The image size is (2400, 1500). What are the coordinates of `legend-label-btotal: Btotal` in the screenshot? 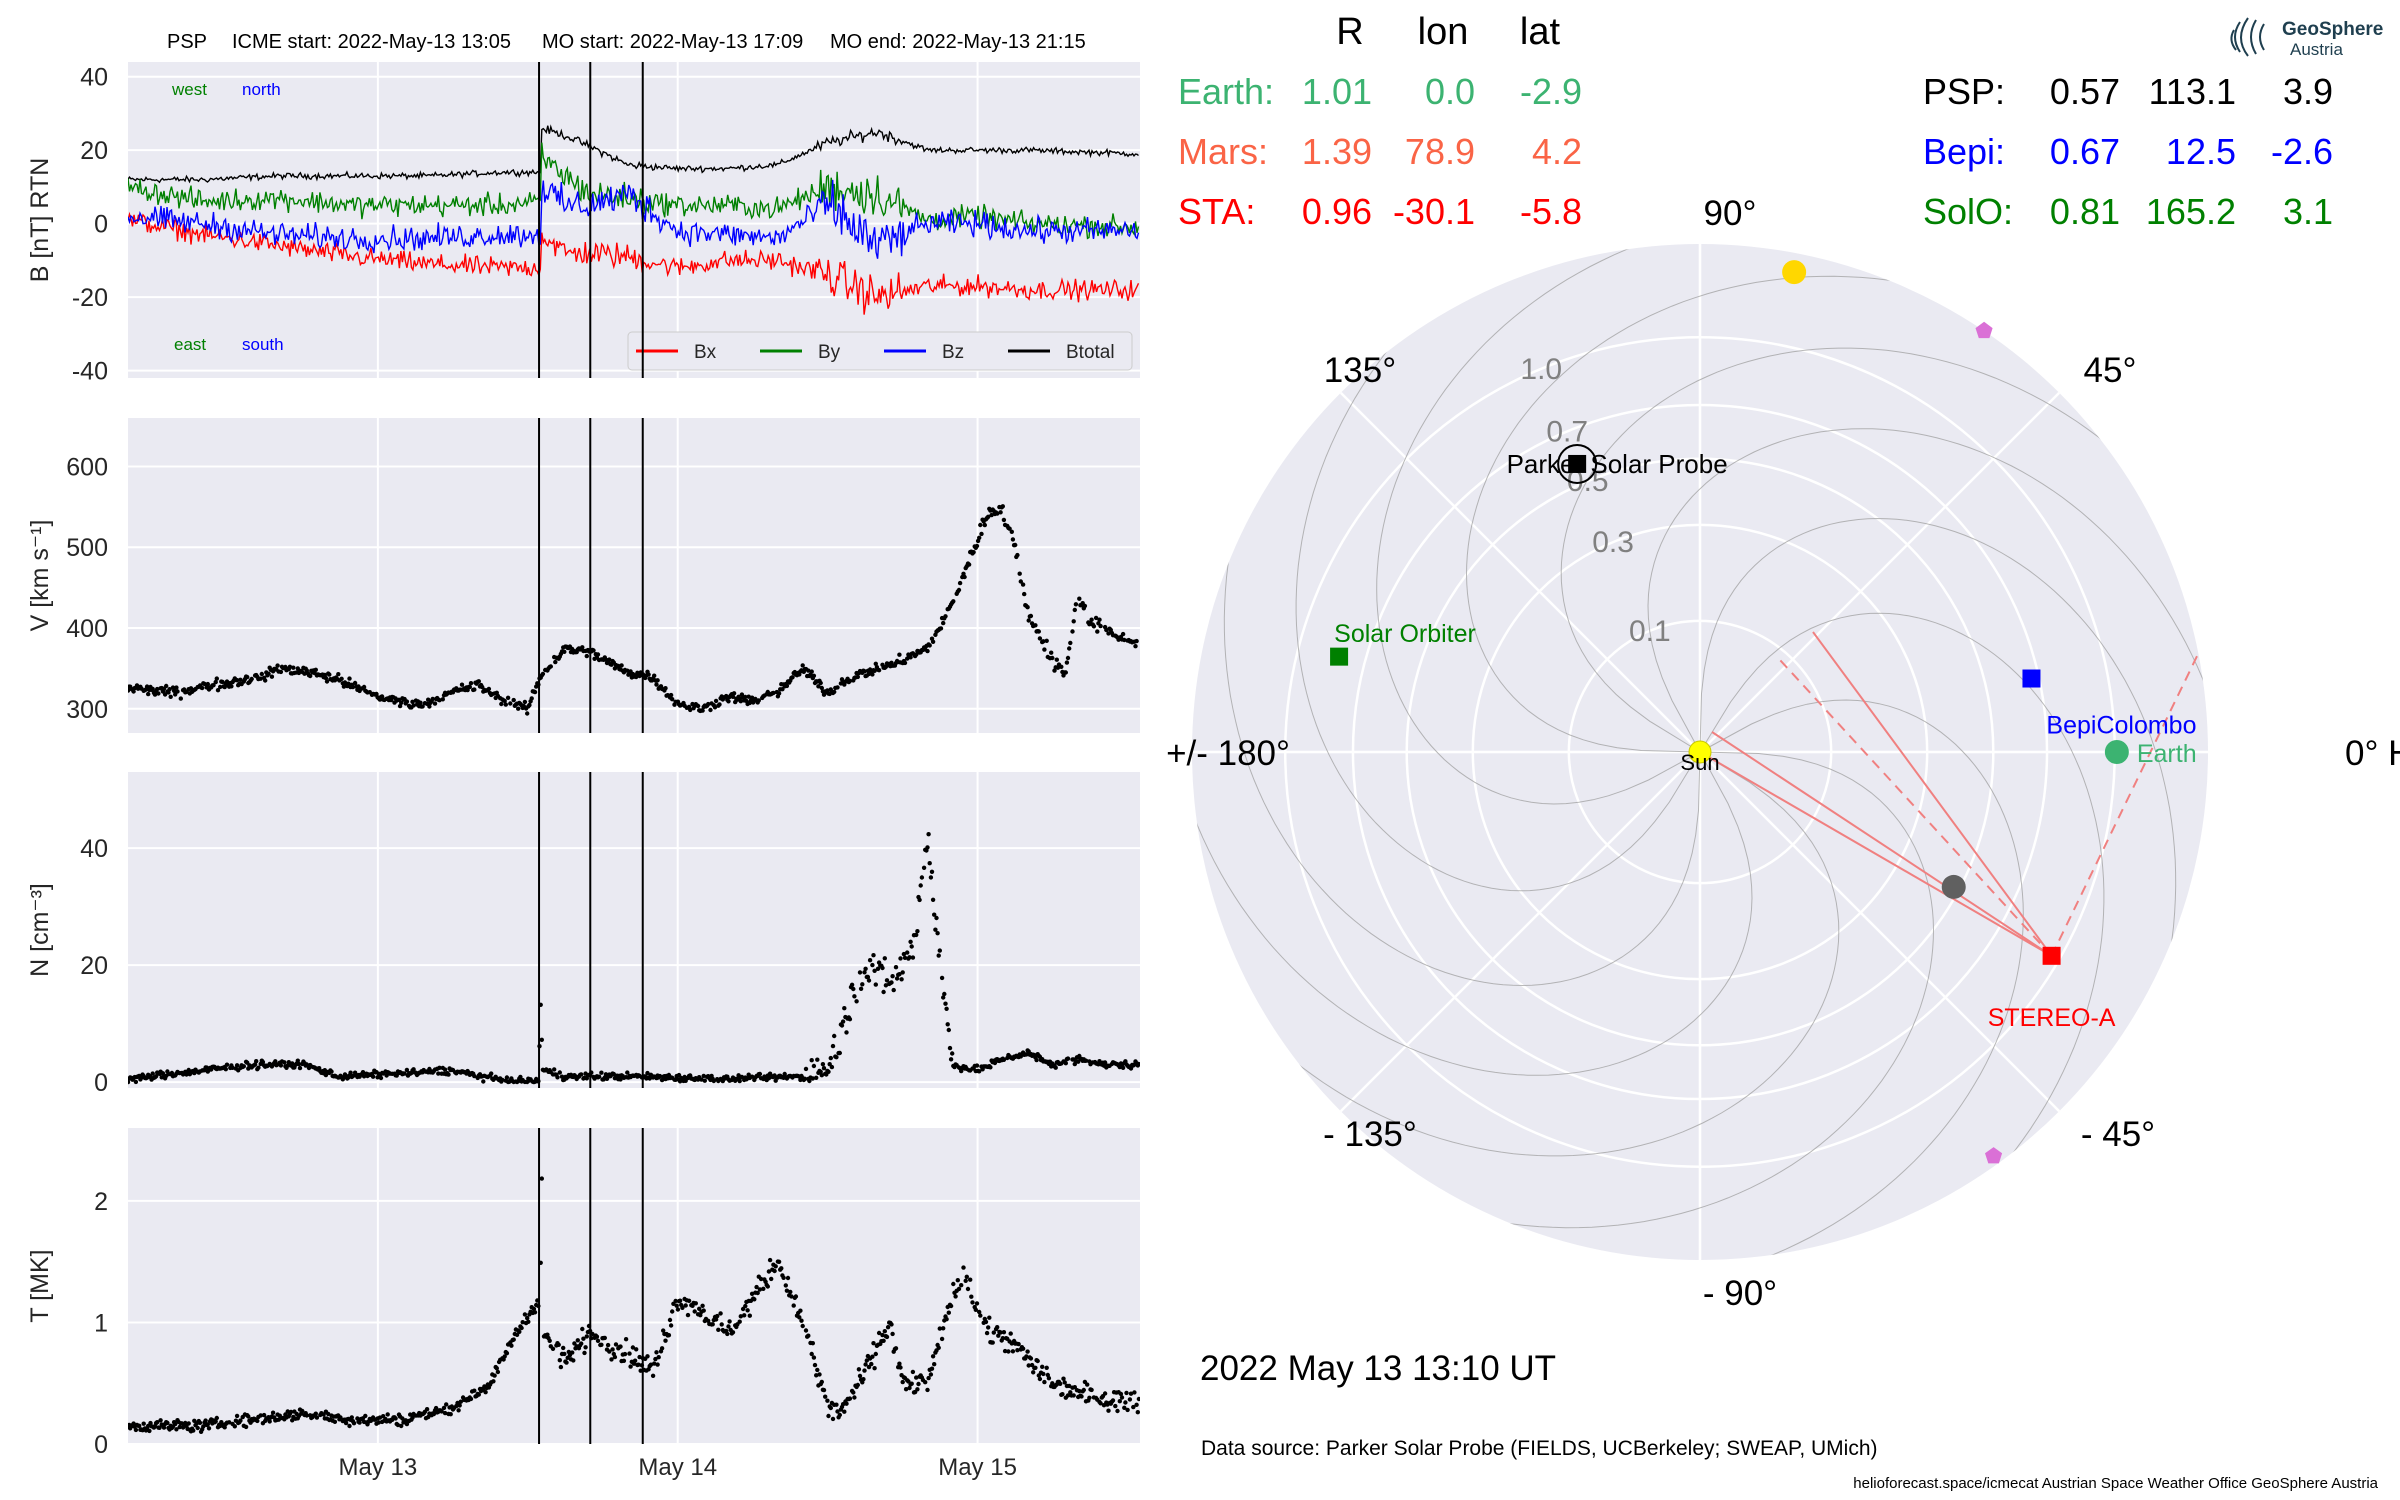 It's located at (1090, 352).